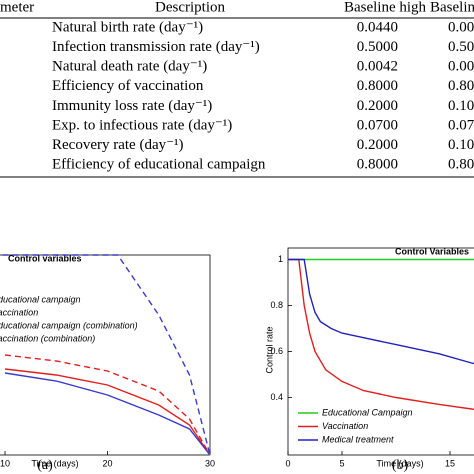 This screenshot has height=474, width=474. Describe the element at coordinates (45, 465) in the screenshot. I see `panel-label: (a)` at that location.